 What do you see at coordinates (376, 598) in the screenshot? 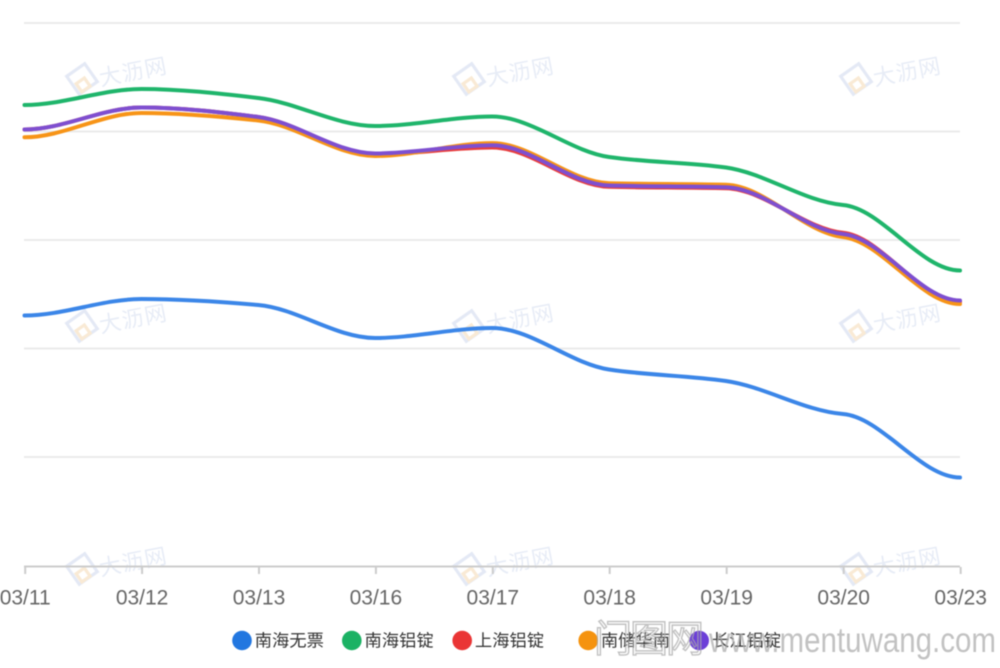
I see `svg-text: 03/16` at bounding box center [376, 598].